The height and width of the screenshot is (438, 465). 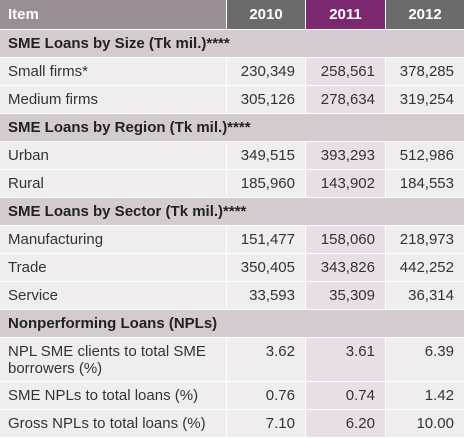 What do you see at coordinates (425, 15) in the screenshot?
I see `header-year: 2012` at bounding box center [425, 15].